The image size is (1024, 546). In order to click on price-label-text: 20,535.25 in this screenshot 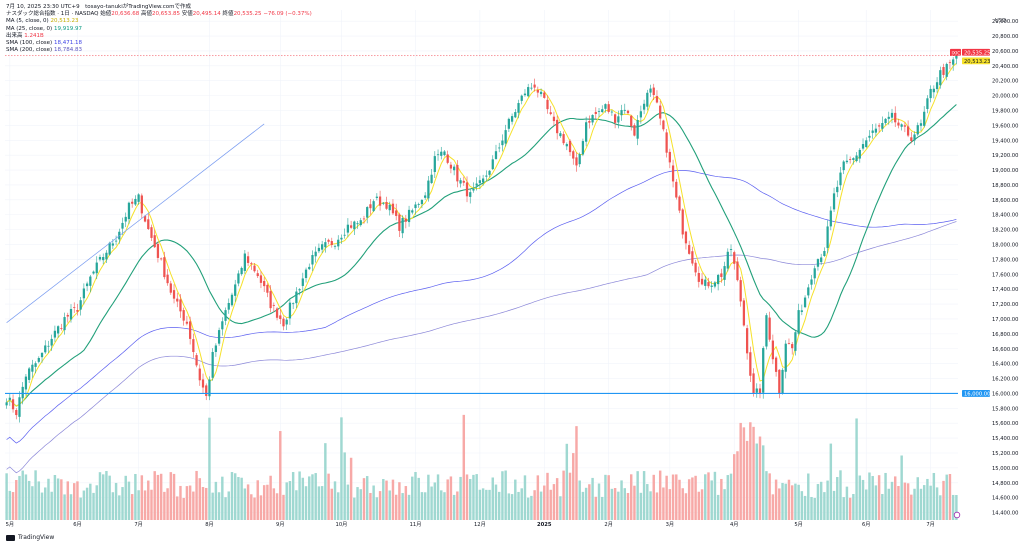, I will do `click(977, 53)`.